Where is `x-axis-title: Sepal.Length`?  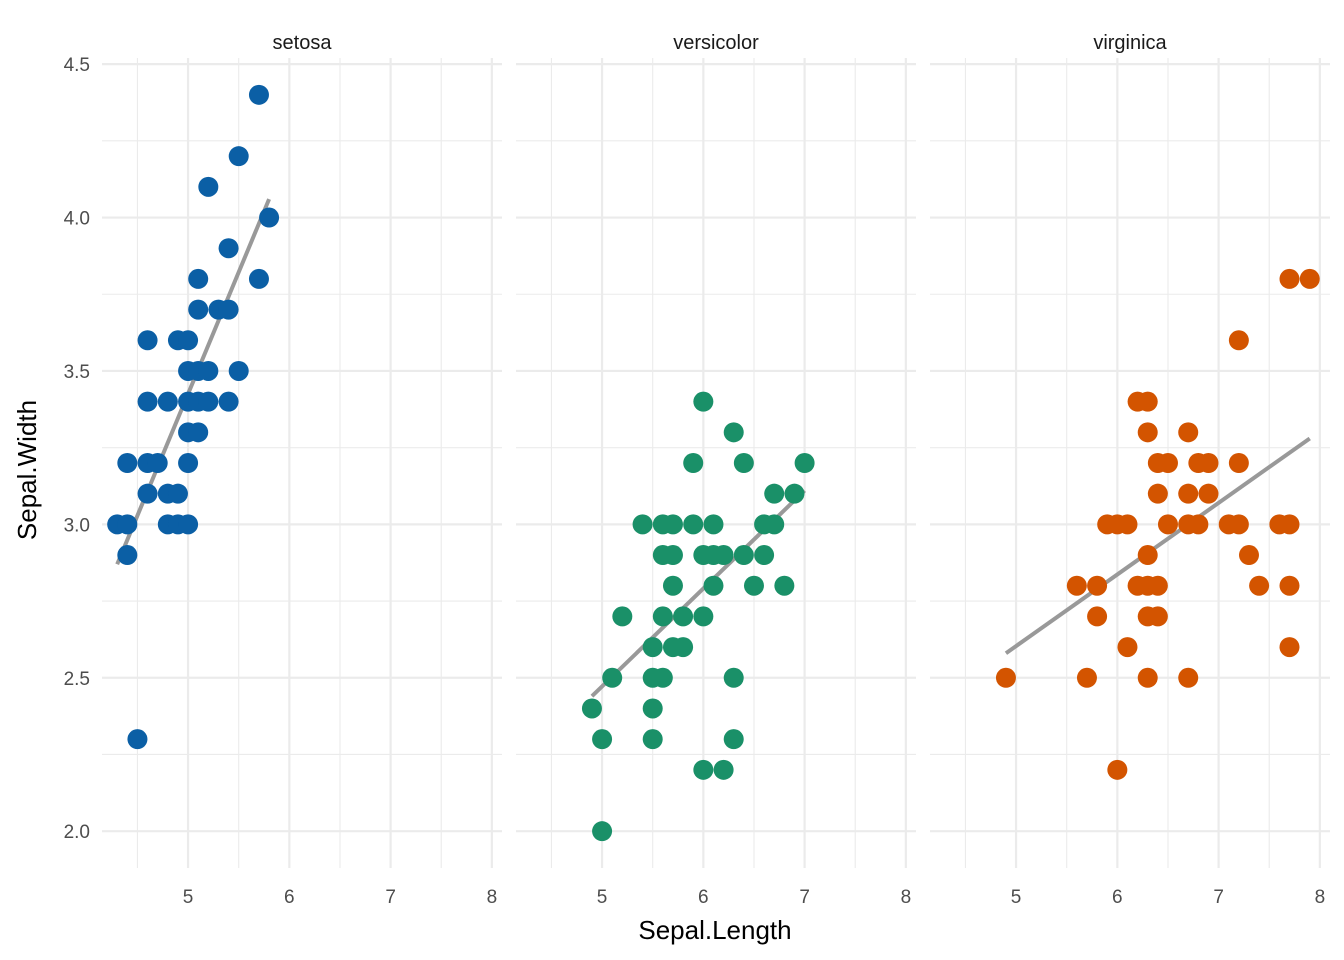 x-axis-title: Sepal.Length is located at coordinates (714, 930).